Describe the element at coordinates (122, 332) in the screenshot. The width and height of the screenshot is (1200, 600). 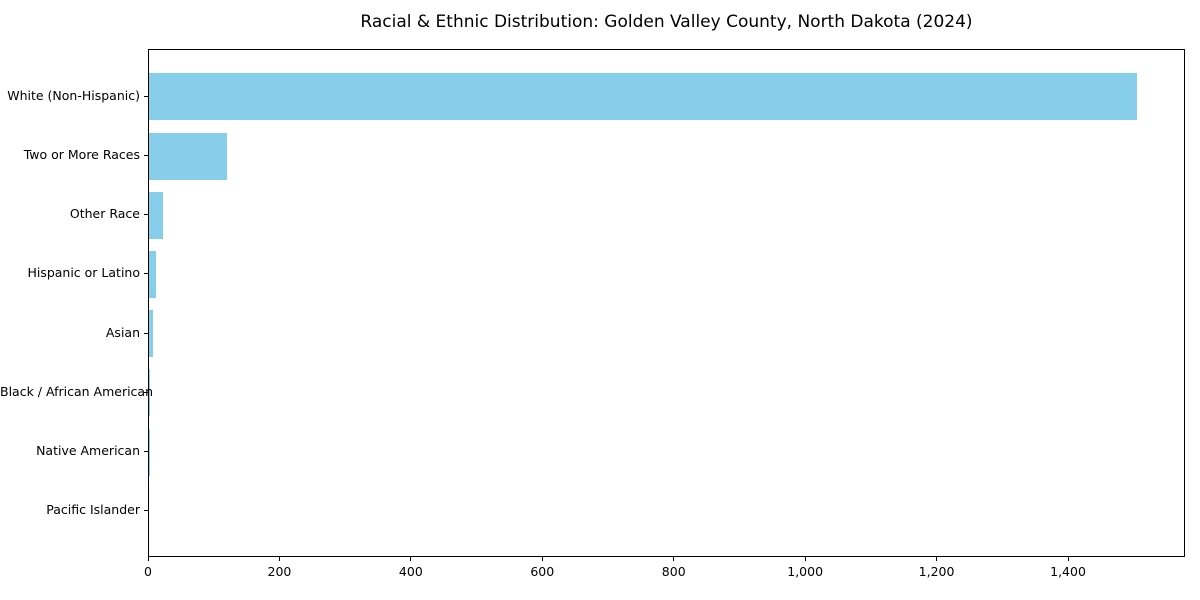
I see `y-axis-label: Asian` at that location.